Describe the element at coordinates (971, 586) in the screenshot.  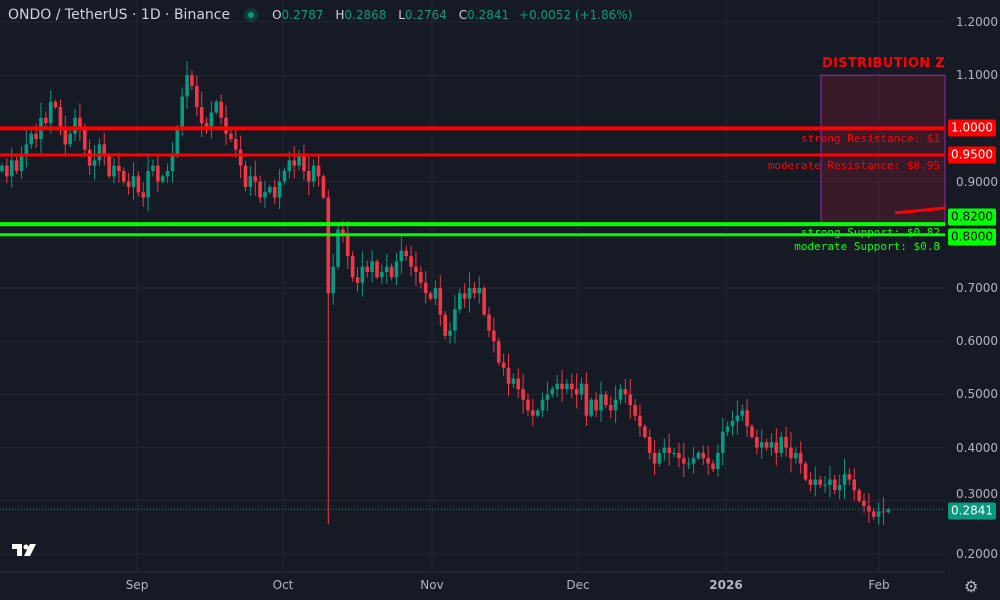
I see `settings-gear-icon: ⚙` at that location.